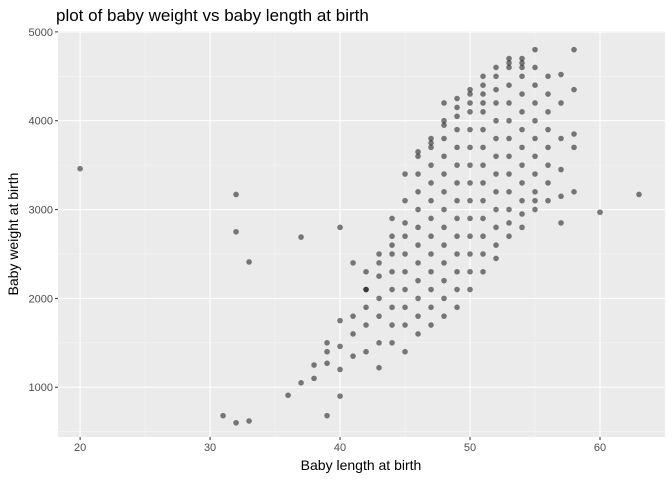 The height and width of the screenshot is (485, 672). Describe the element at coordinates (361, 465) in the screenshot. I see `x-axis-label: Baby length at birth` at that location.